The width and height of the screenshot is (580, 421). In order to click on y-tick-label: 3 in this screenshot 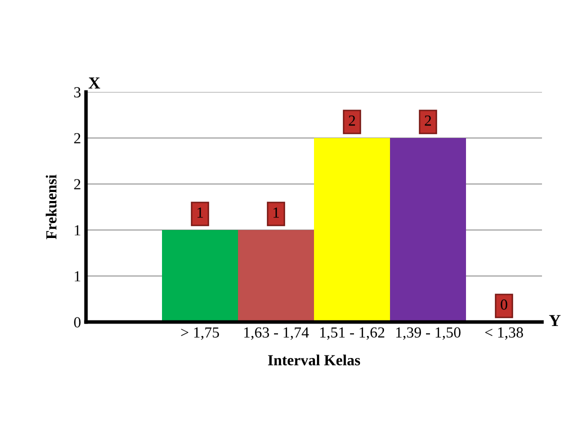, I will do `click(77, 92)`.